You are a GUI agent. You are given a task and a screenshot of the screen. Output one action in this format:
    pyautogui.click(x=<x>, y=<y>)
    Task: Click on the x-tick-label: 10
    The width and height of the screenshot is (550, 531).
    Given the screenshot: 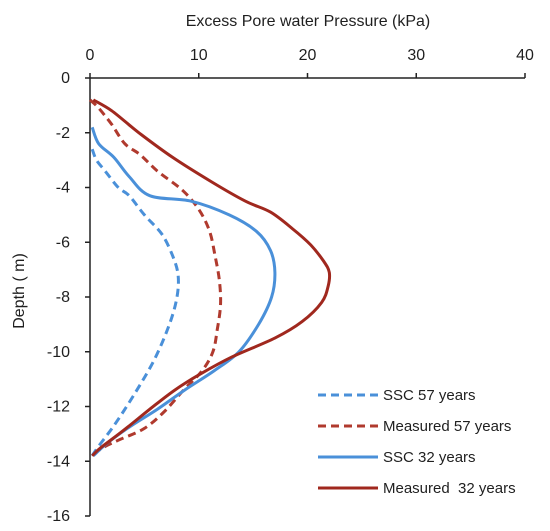 What is the action you would take?
    pyautogui.click(x=199, y=55)
    